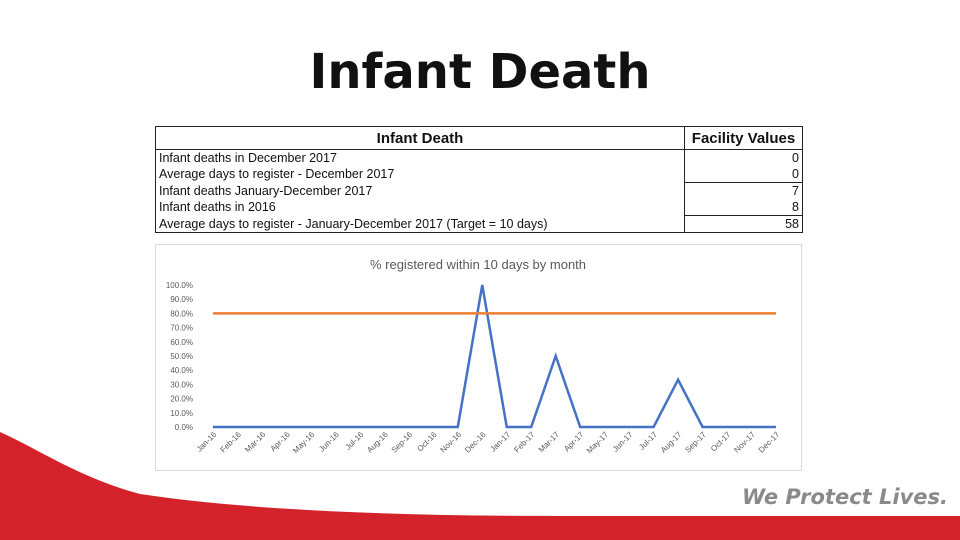 The image size is (960, 540). Describe the element at coordinates (623, 442) in the screenshot. I see `x-tick-label: Jun-17` at that location.